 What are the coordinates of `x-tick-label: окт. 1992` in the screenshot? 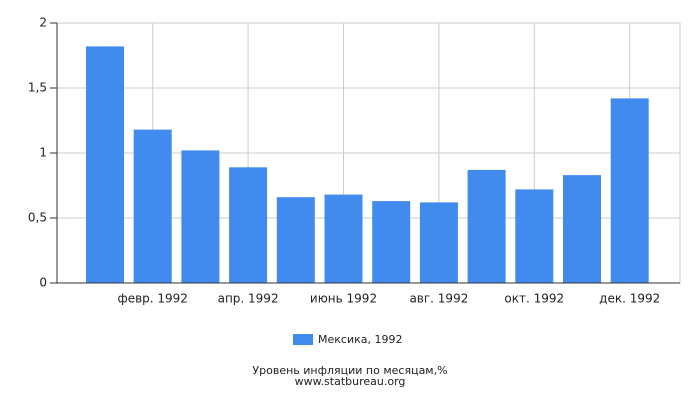 It's located at (534, 299).